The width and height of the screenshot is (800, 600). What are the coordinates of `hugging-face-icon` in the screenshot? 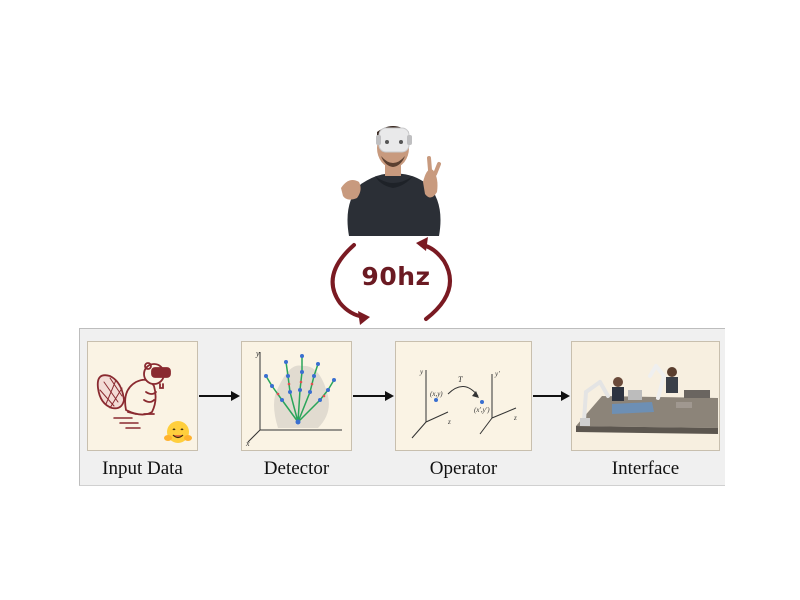 It's located at (178, 432).